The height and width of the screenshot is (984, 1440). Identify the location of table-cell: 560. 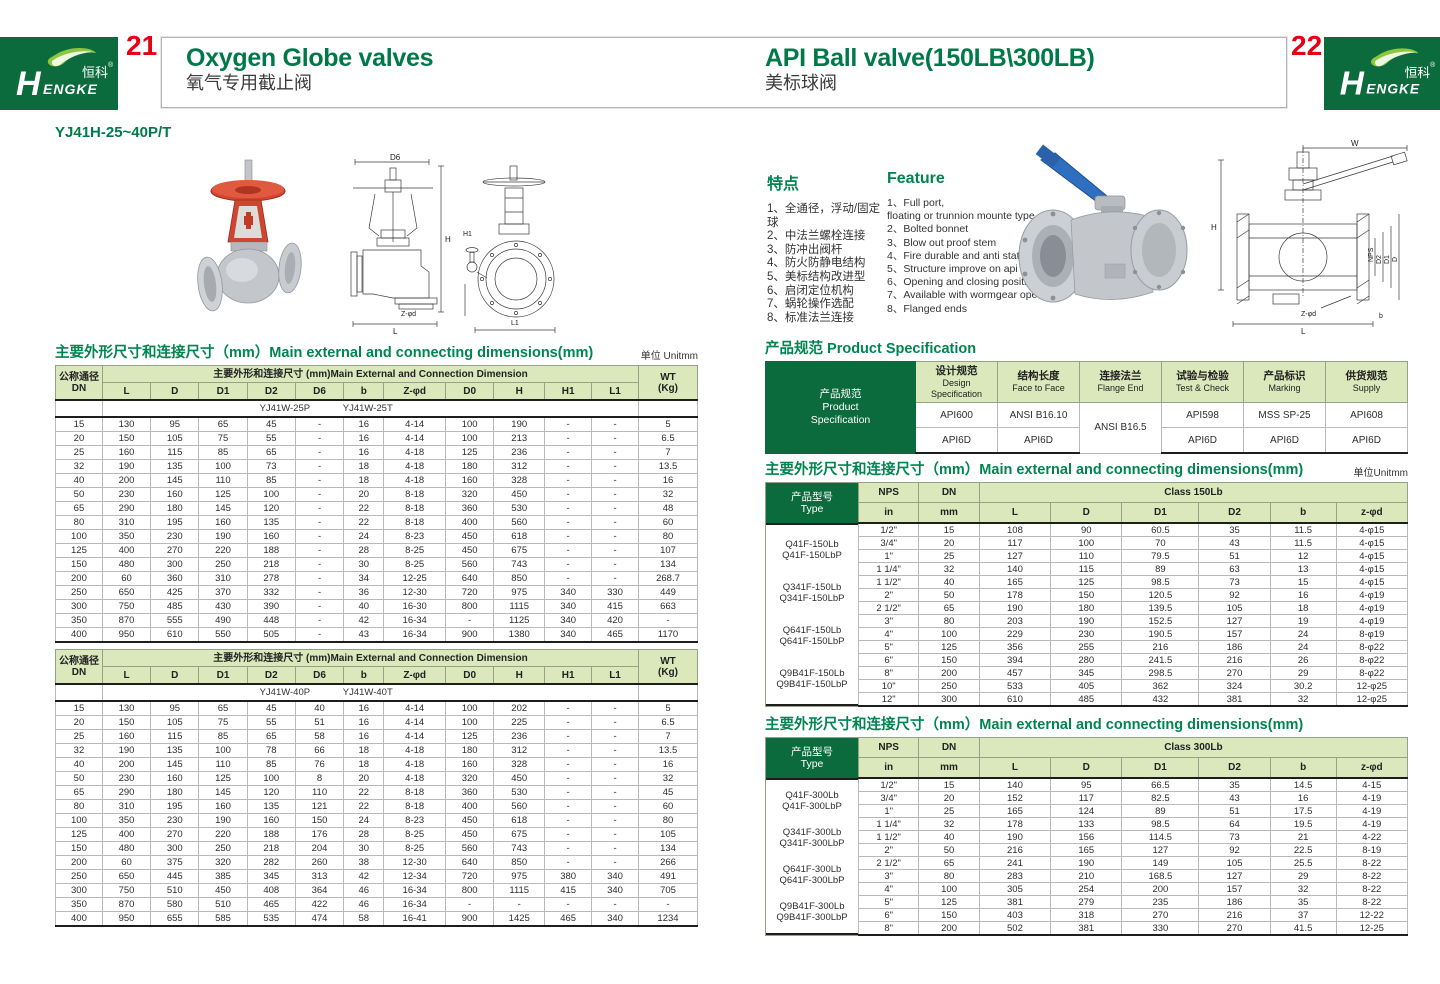
(470, 848).